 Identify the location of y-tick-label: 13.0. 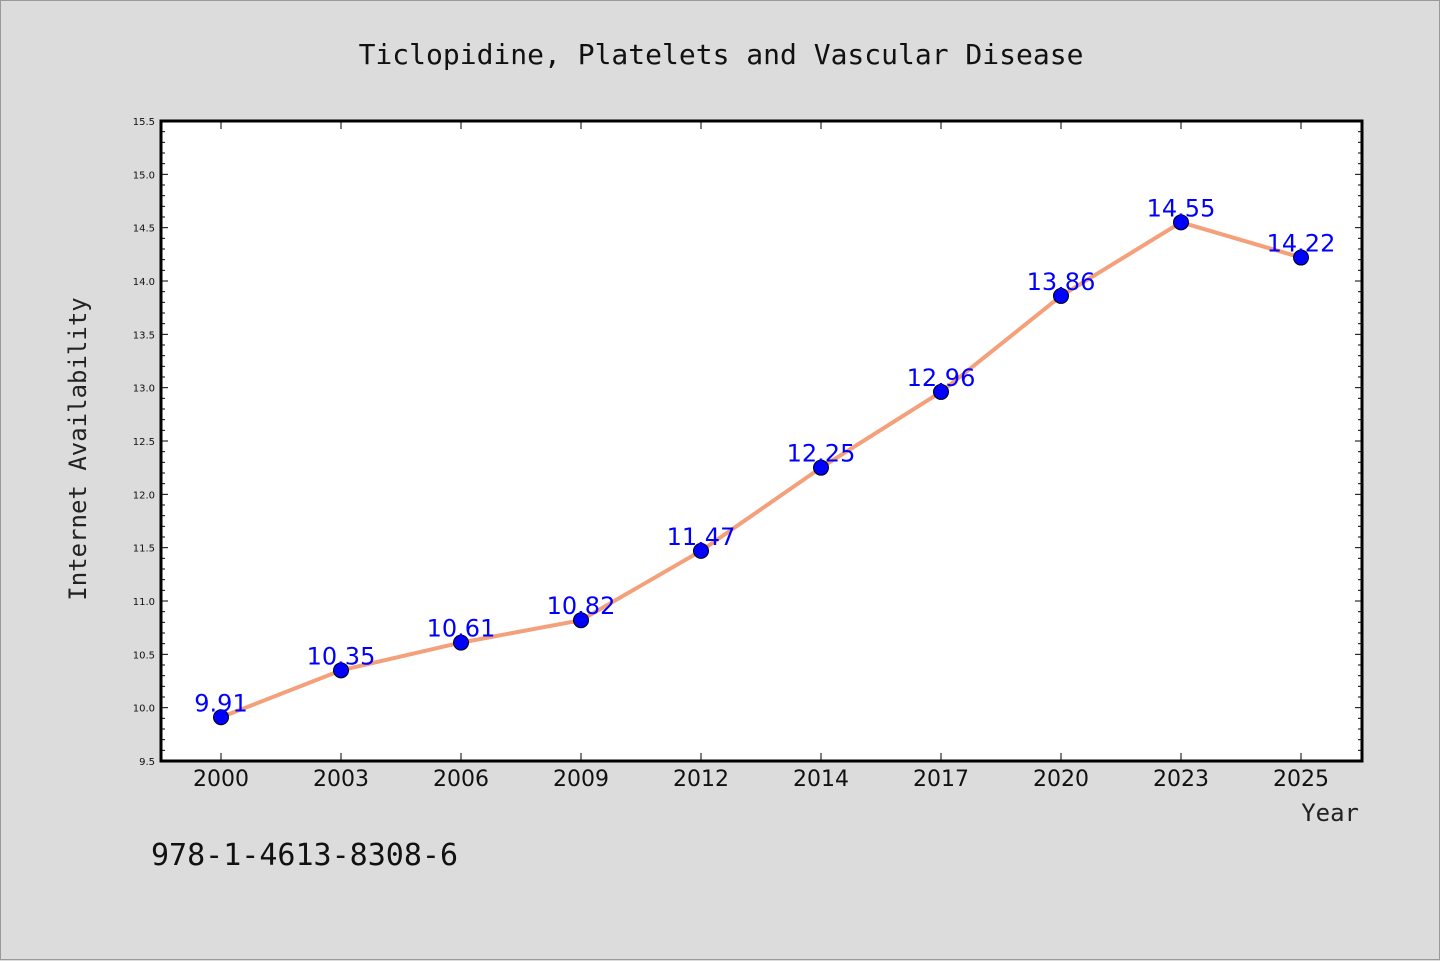
(144, 389).